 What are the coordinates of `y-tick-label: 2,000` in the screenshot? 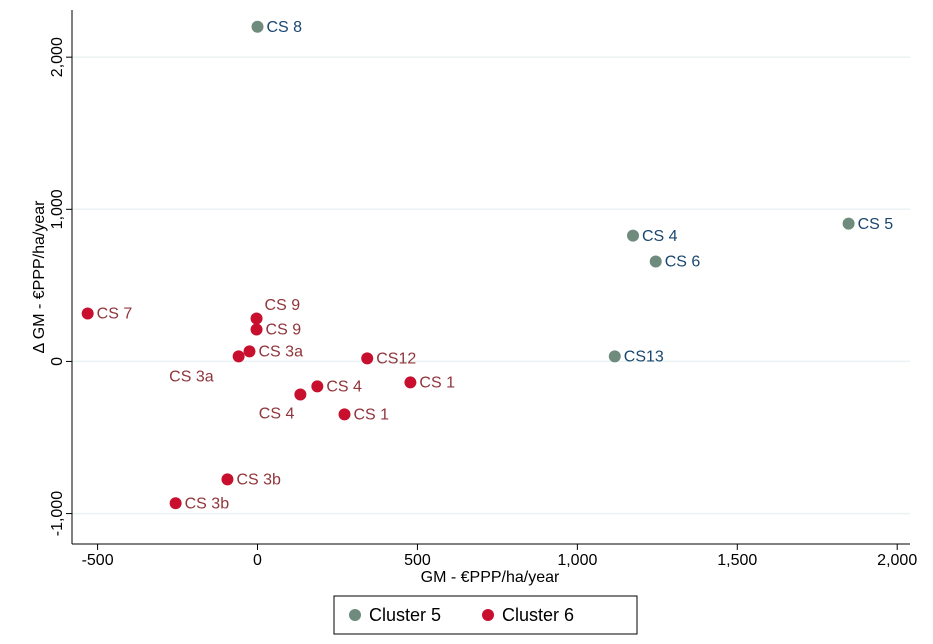 It's located at (57, 57).